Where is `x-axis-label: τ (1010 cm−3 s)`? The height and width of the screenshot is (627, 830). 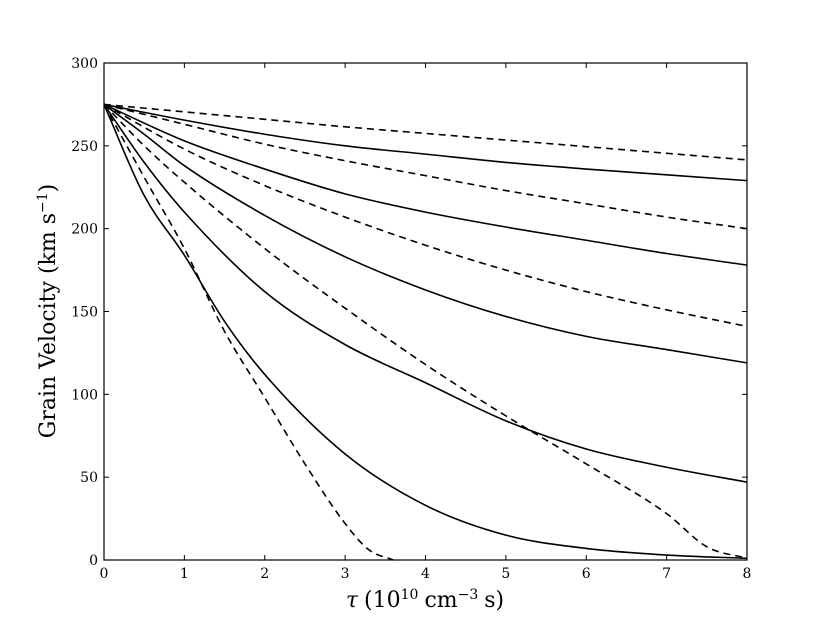 x-axis-label: τ (1010 cm−3 s) is located at coordinates (425, 600).